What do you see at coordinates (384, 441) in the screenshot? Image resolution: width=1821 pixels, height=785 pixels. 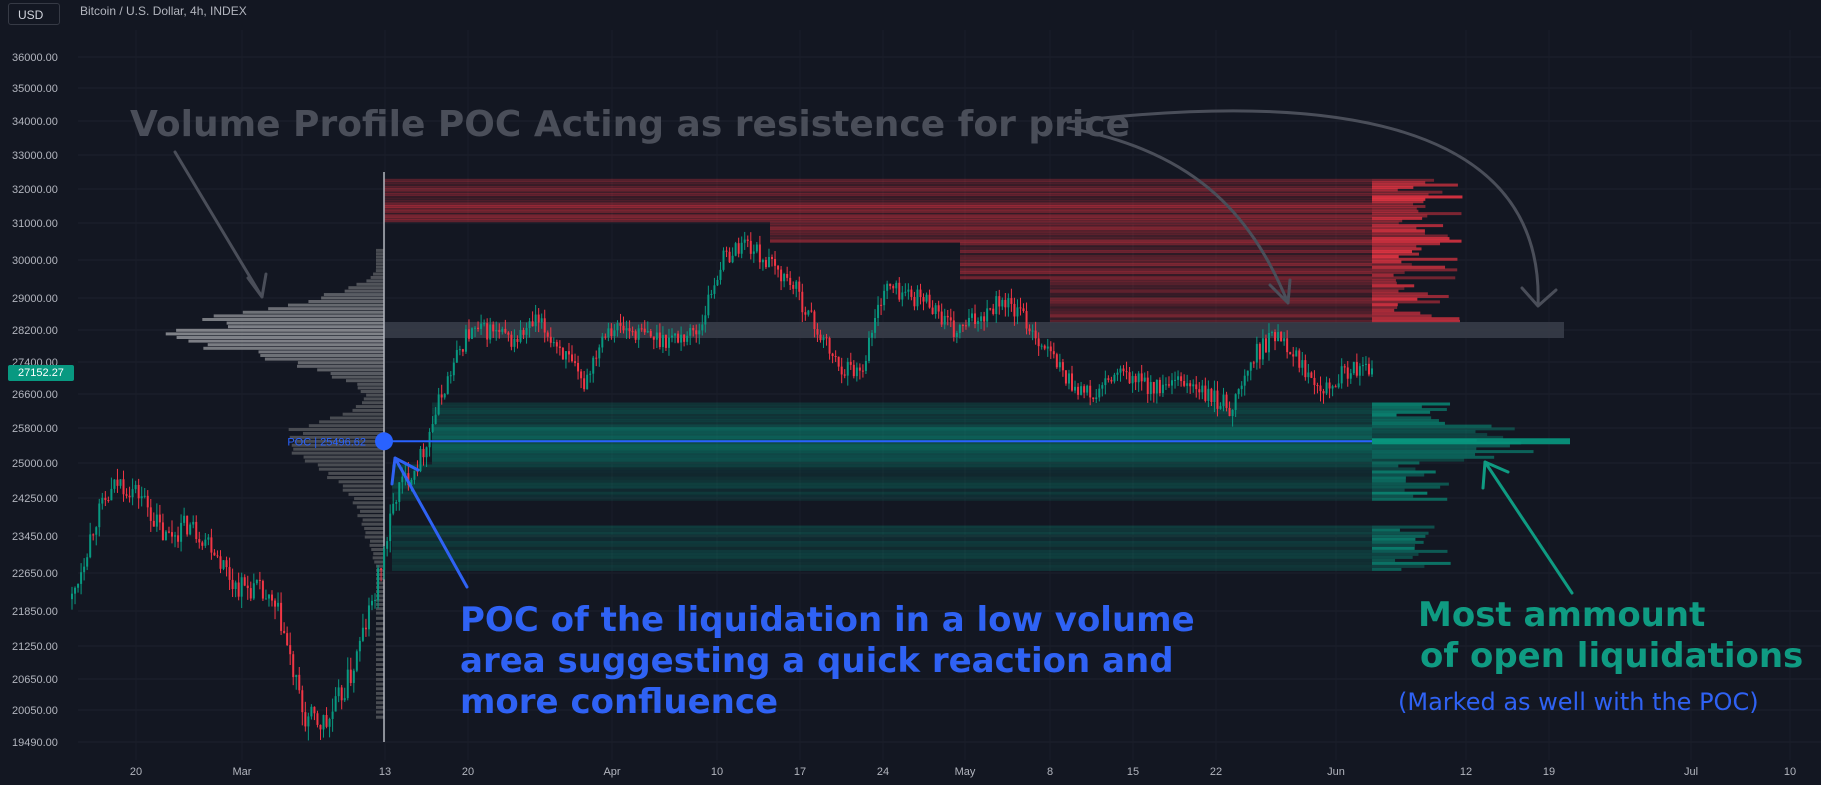 I see `poc-marker` at bounding box center [384, 441].